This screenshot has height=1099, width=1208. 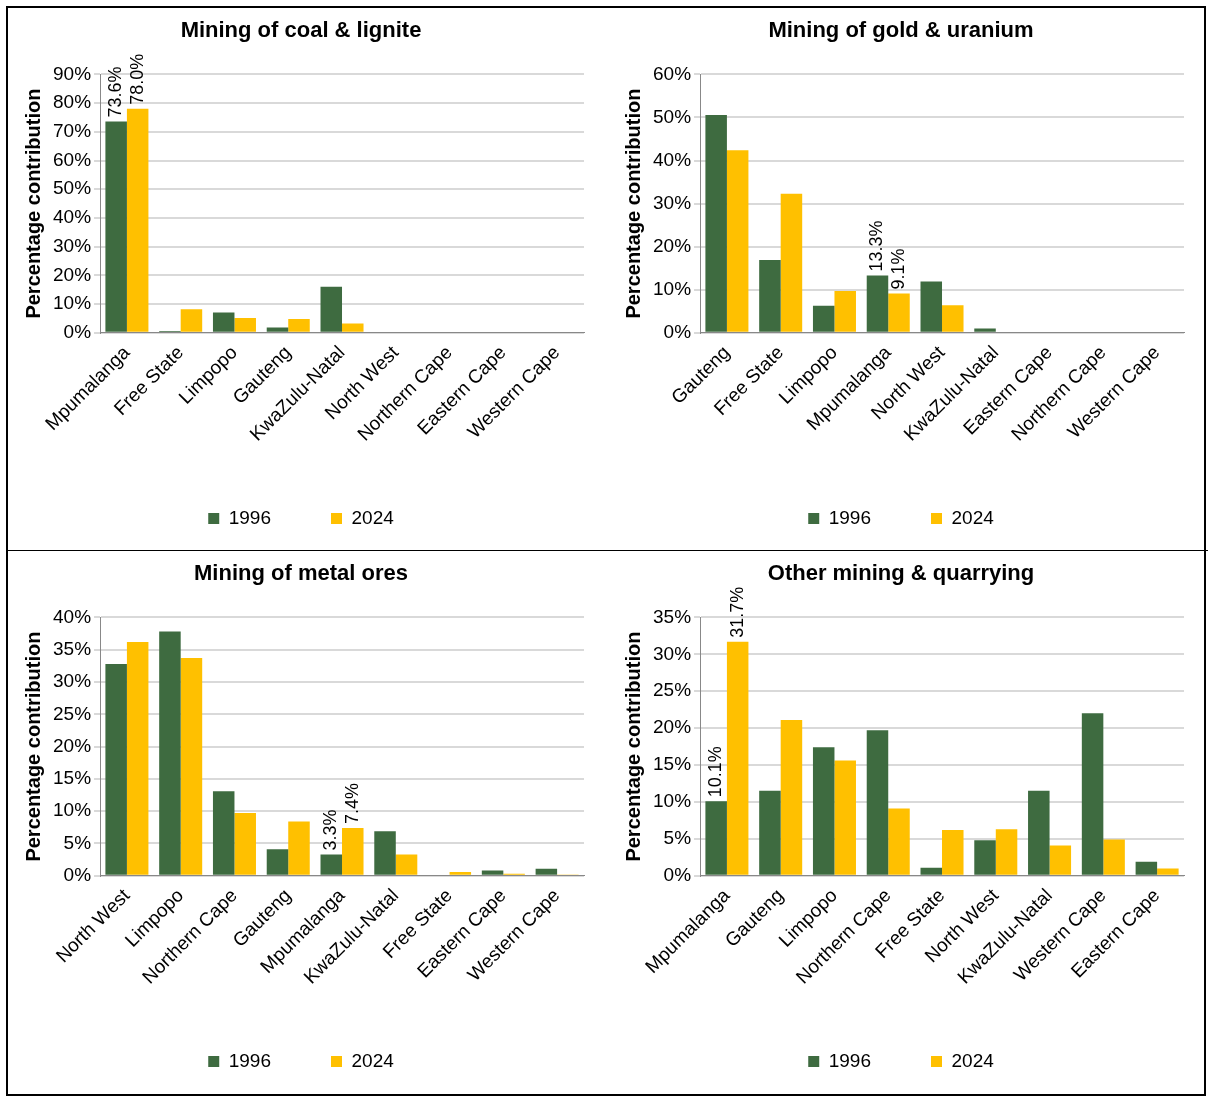 What do you see at coordinates (72, 131) in the screenshot?
I see `y-tick-label: 70%` at bounding box center [72, 131].